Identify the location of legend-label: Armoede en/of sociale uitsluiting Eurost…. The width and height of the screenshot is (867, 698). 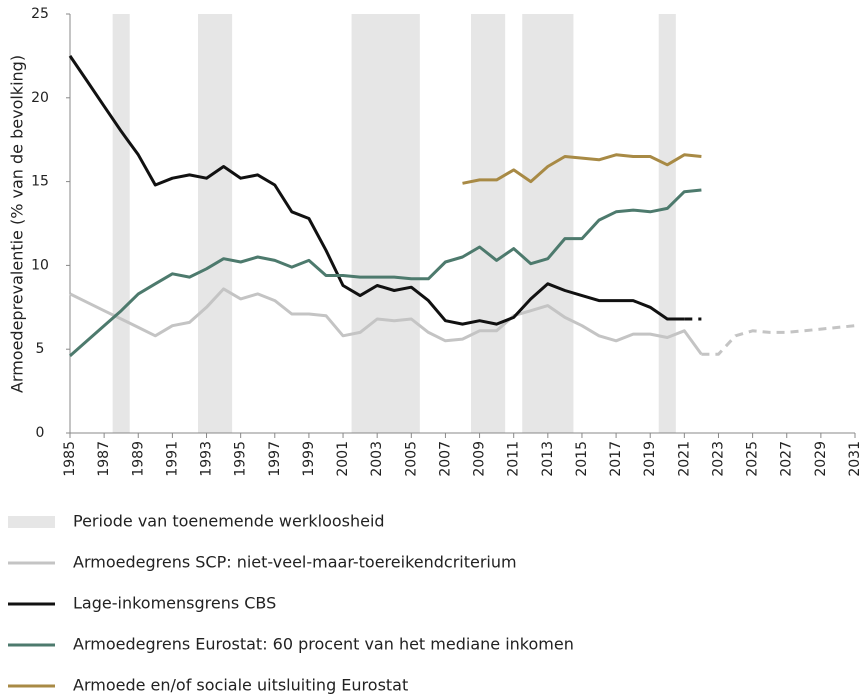
(240, 685).